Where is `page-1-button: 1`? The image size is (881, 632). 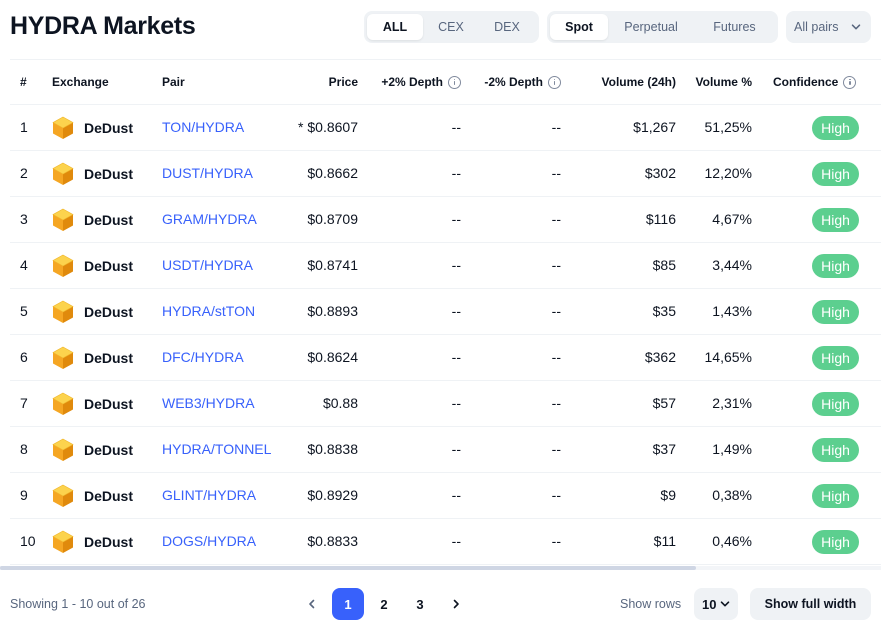
page-1-button: 1 is located at coordinates (348, 604).